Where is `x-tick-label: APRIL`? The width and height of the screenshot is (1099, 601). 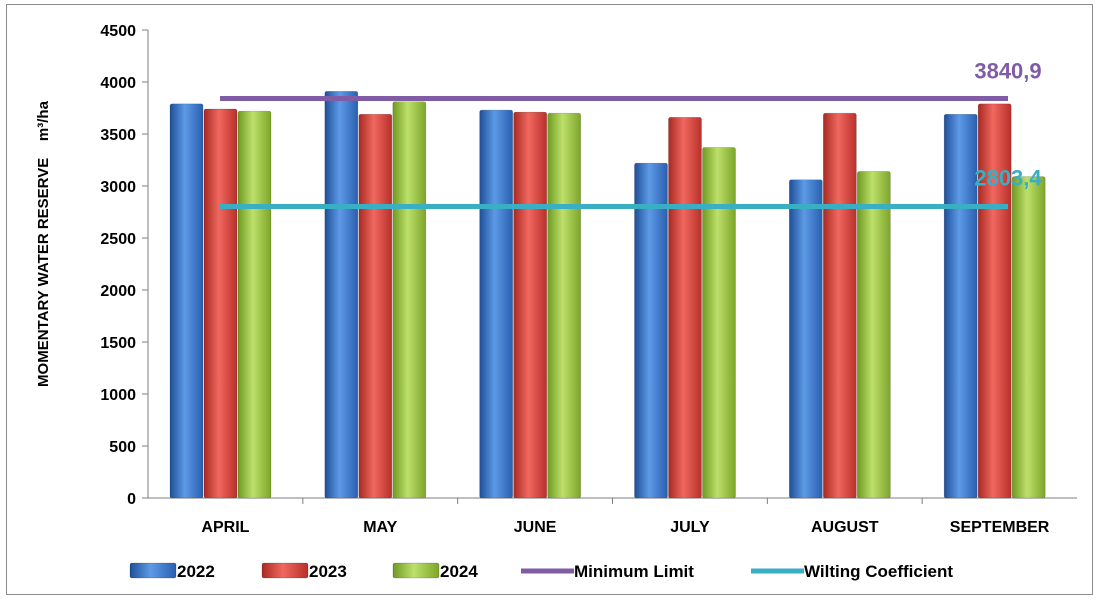 x-tick-label: APRIL is located at coordinates (225, 527).